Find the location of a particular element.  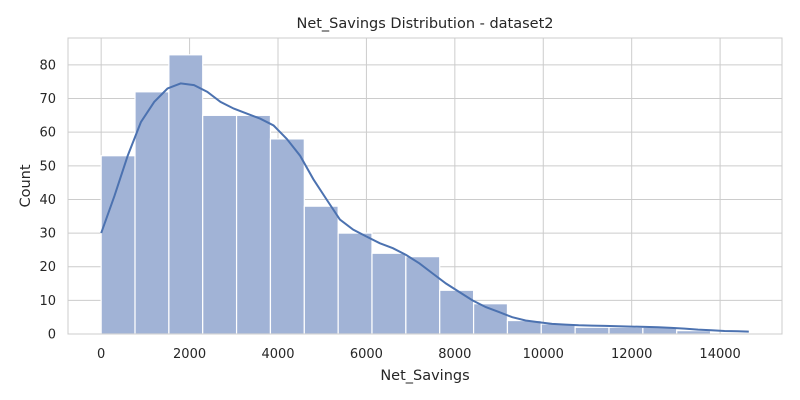

x-axis-ticks: 0 2000 4000 6000 8000 10000 12000 14000 is located at coordinates (419, 354).